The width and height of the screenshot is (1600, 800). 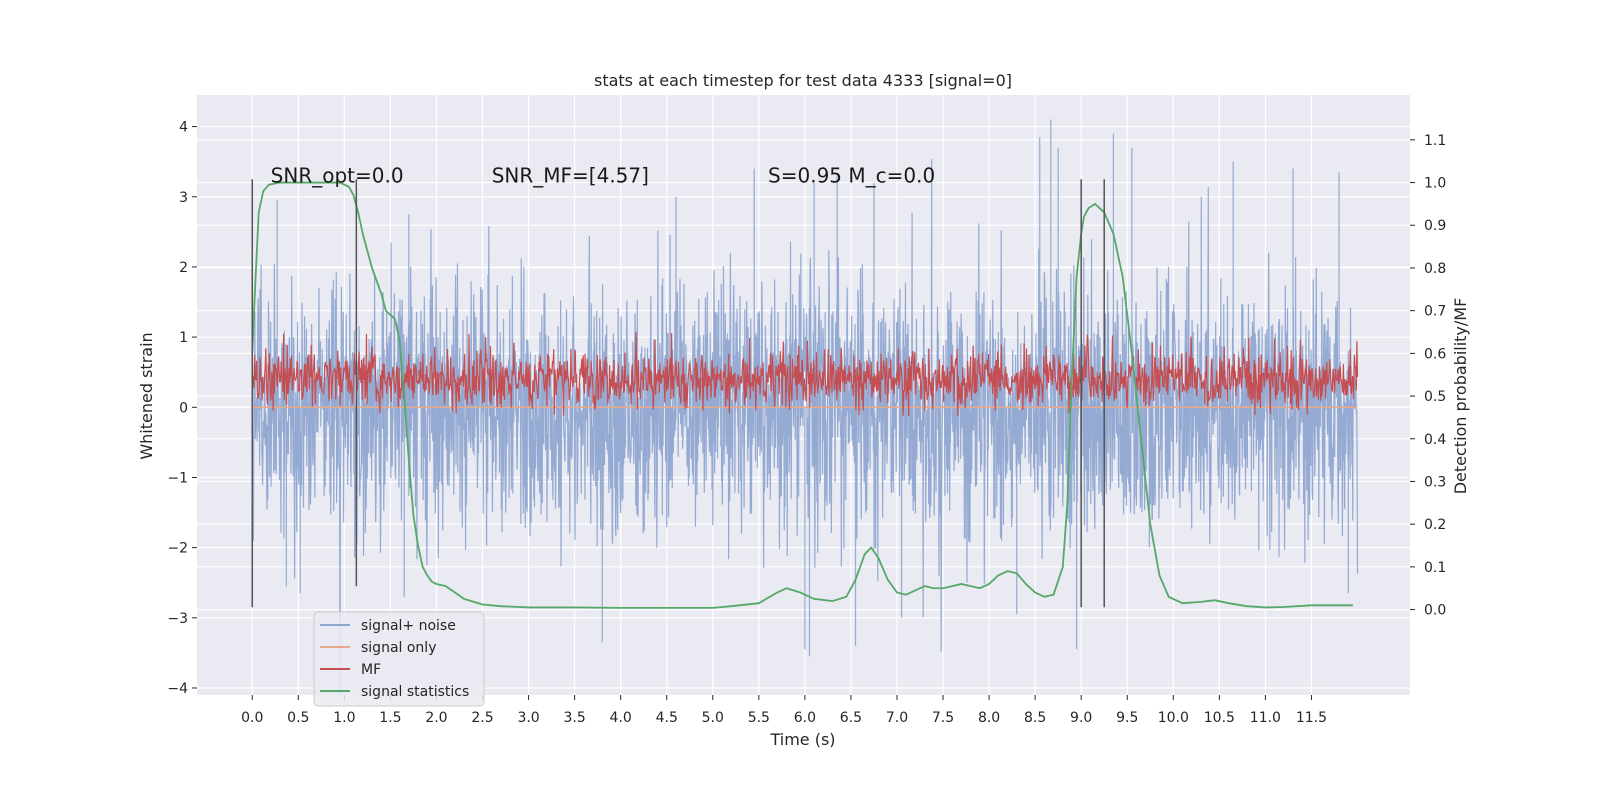 I want to click on legend-label: signal only, so click(x=398, y=648).